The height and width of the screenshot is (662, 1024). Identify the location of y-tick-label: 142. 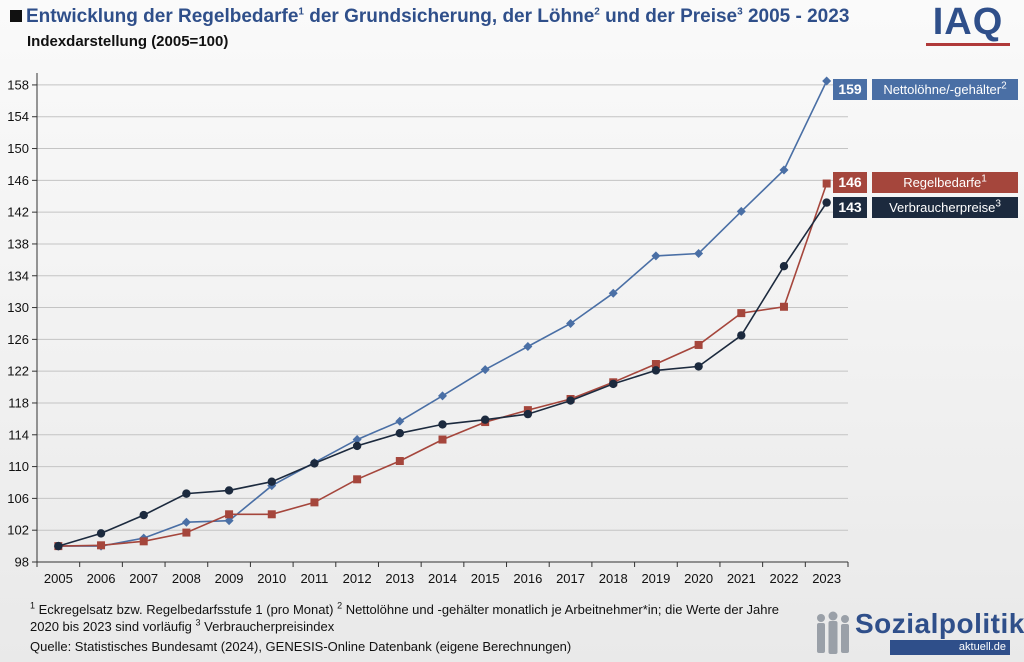
(18, 212).